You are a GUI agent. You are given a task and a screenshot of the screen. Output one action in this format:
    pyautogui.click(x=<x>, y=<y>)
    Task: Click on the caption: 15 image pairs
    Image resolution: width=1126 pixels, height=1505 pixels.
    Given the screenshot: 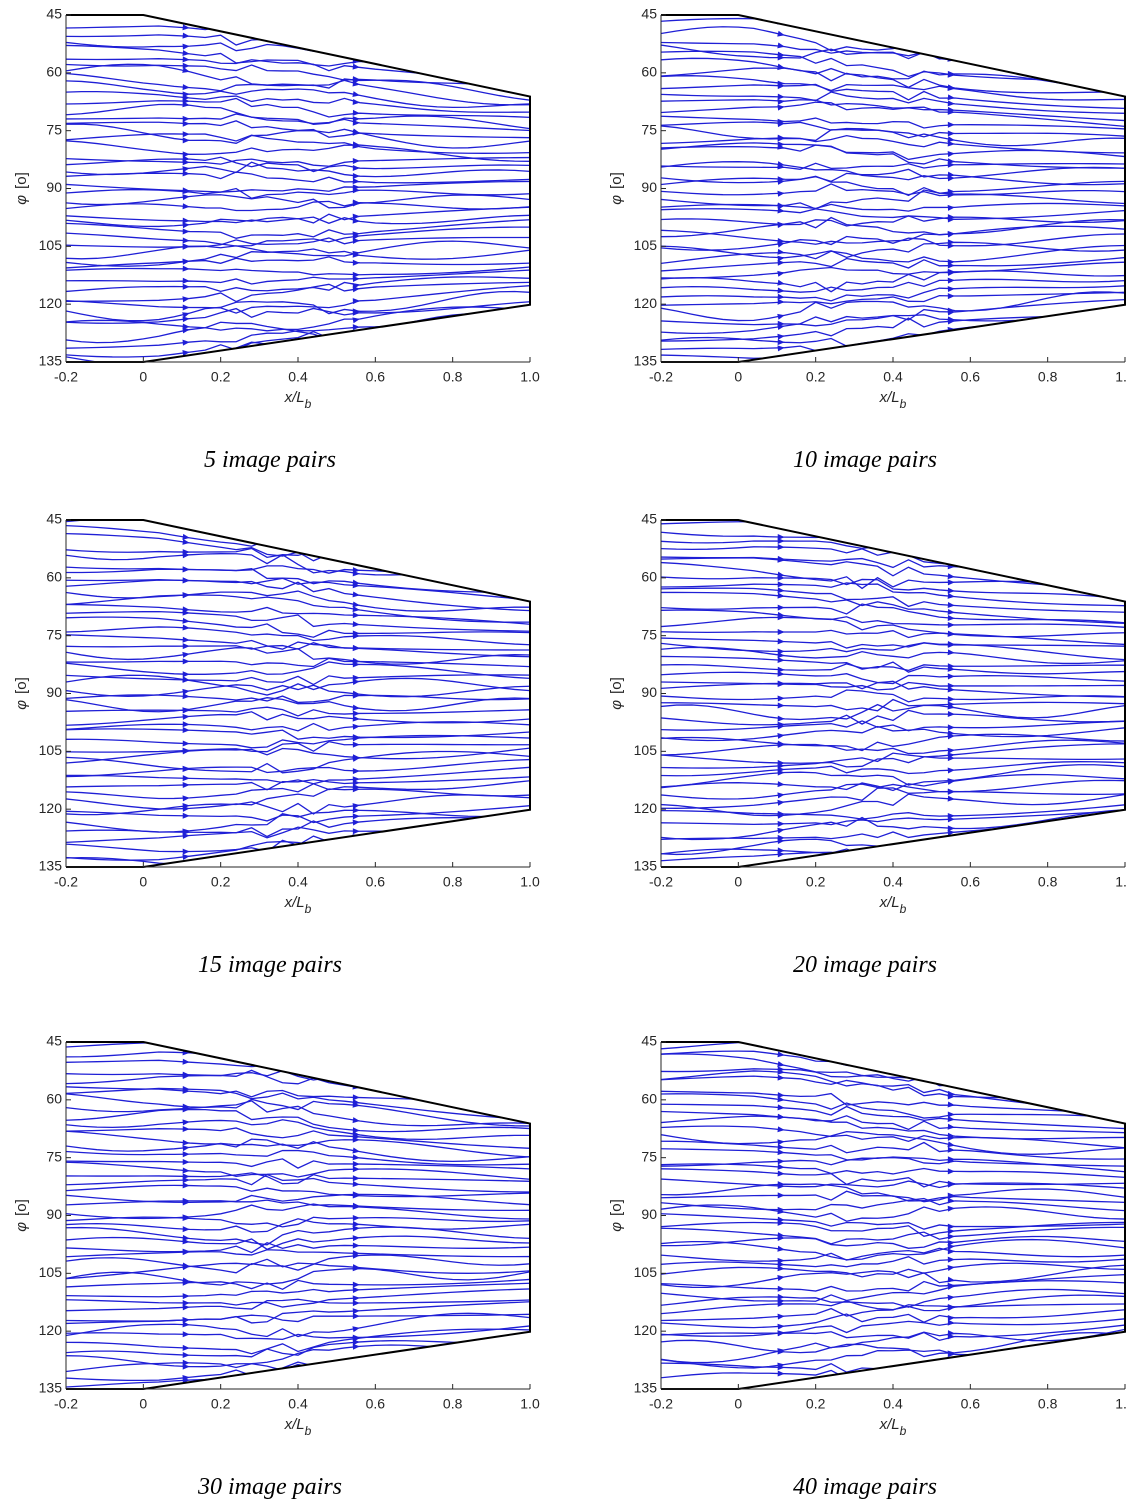 What is the action you would take?
    pyautogui.click(x=270, y=965)
    